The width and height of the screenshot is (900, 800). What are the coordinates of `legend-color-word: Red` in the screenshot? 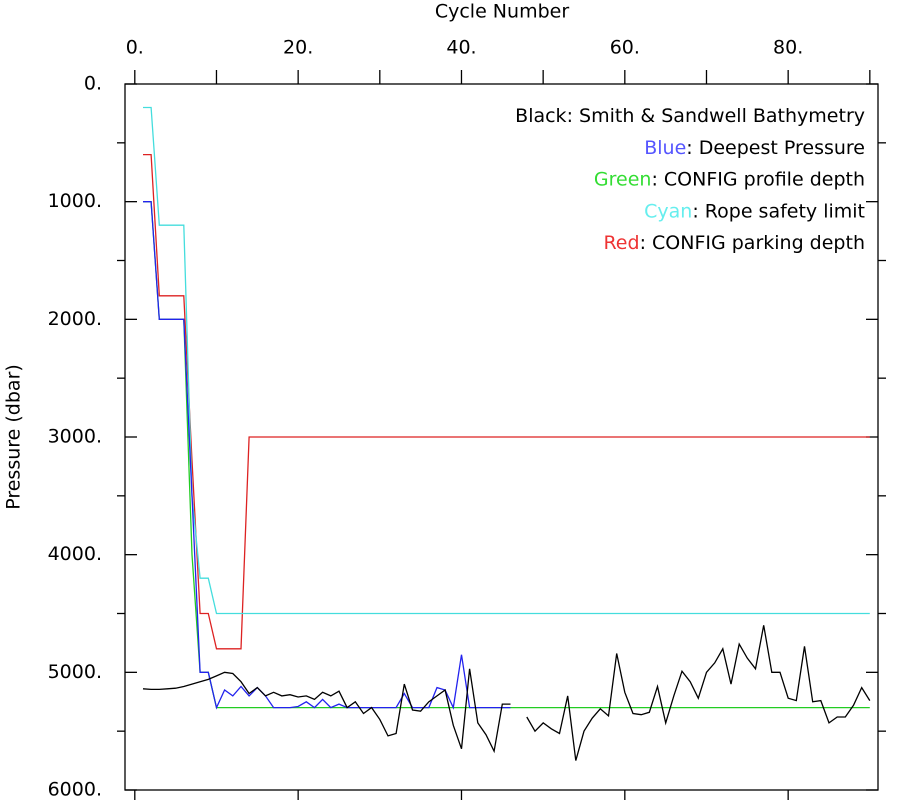 It's located at (621, 243).